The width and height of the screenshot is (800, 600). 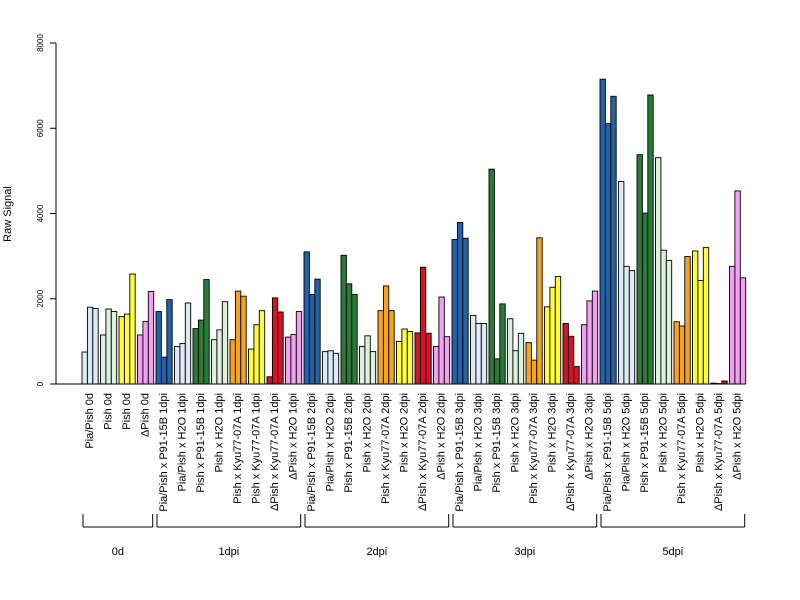 What do you see at coordinates (460, 452) in the screenshot?
I see `category-label: Pia/Pish x P91-15B 3dpi` at bounding box center [460, 452].